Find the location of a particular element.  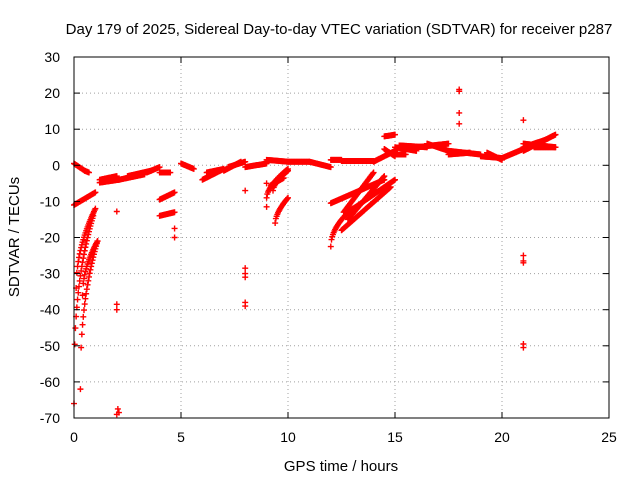

x-tick-label: 5 is located at coordinates (181, 437).